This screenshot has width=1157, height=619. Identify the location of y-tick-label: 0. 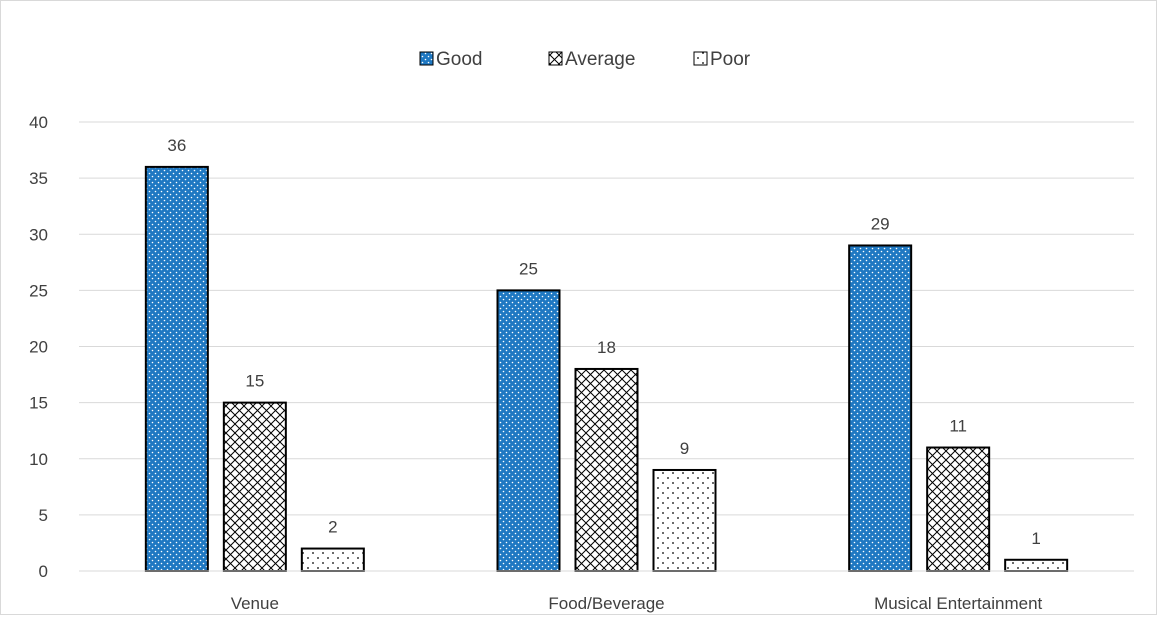
(43, 571).